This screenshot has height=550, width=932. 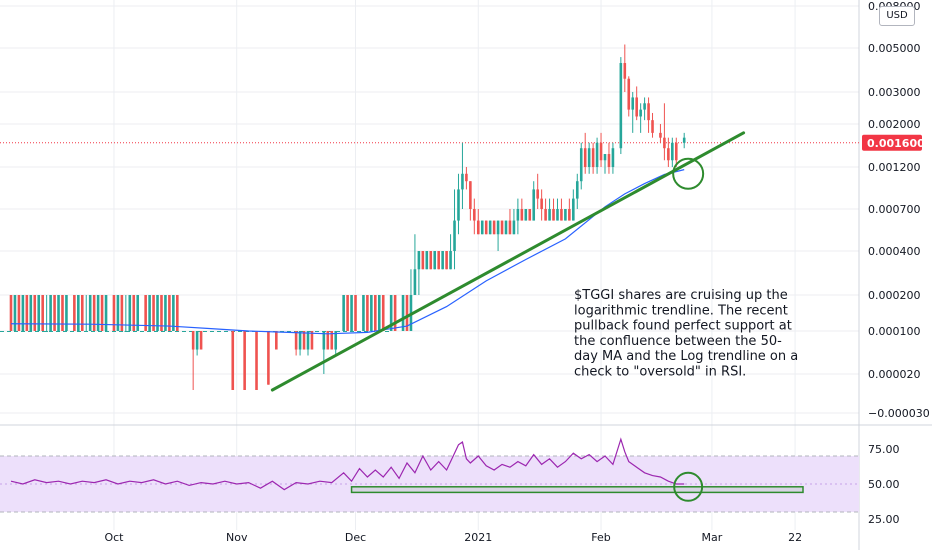 I want to click on time-axis-labels: Oct Nov Dec 2021 Feb Mar 22, so click(x=453, y=537).